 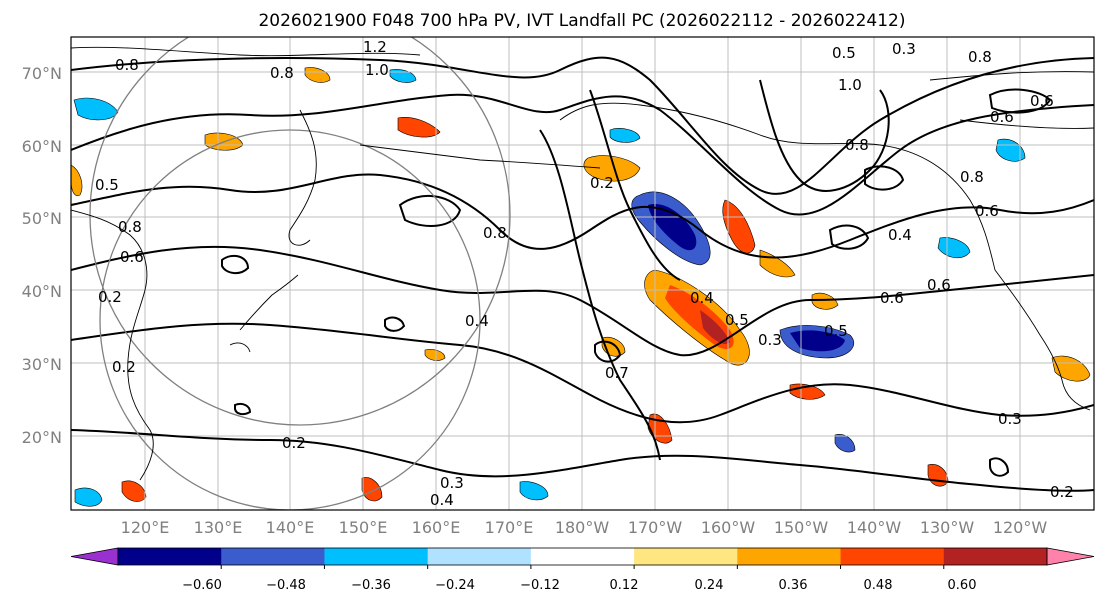 What do you see at coordinates (363, 527) in the screenshot?
I see `lon-label: 150°E` at bounding box center [363, 527].